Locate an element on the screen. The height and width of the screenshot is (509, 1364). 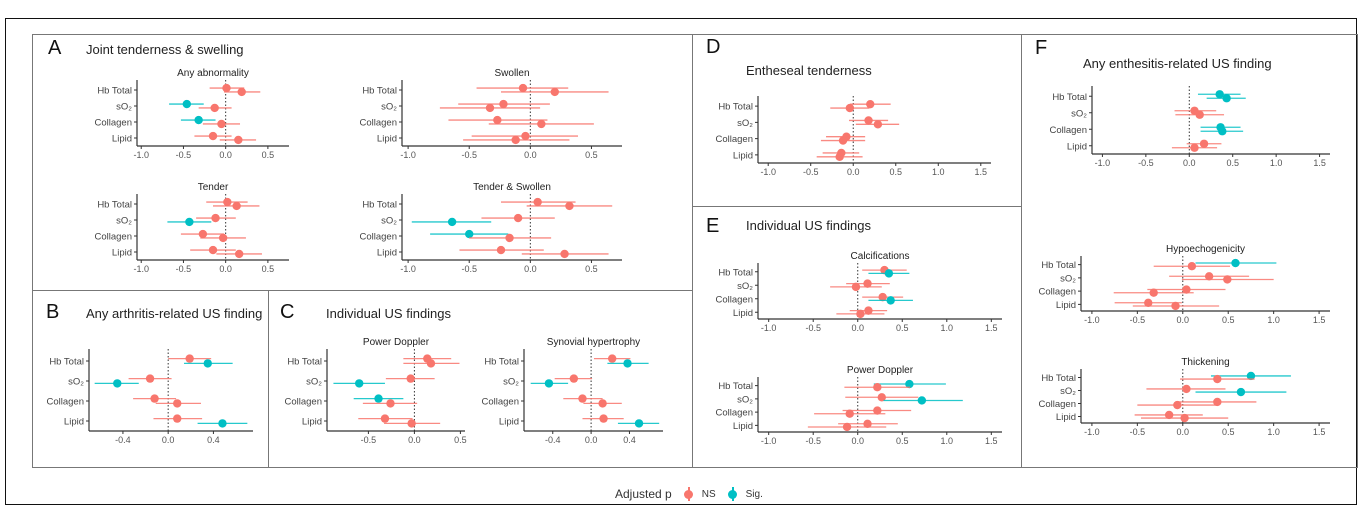
legend-label-sig: Sig. is located at coordinates (754, 494).